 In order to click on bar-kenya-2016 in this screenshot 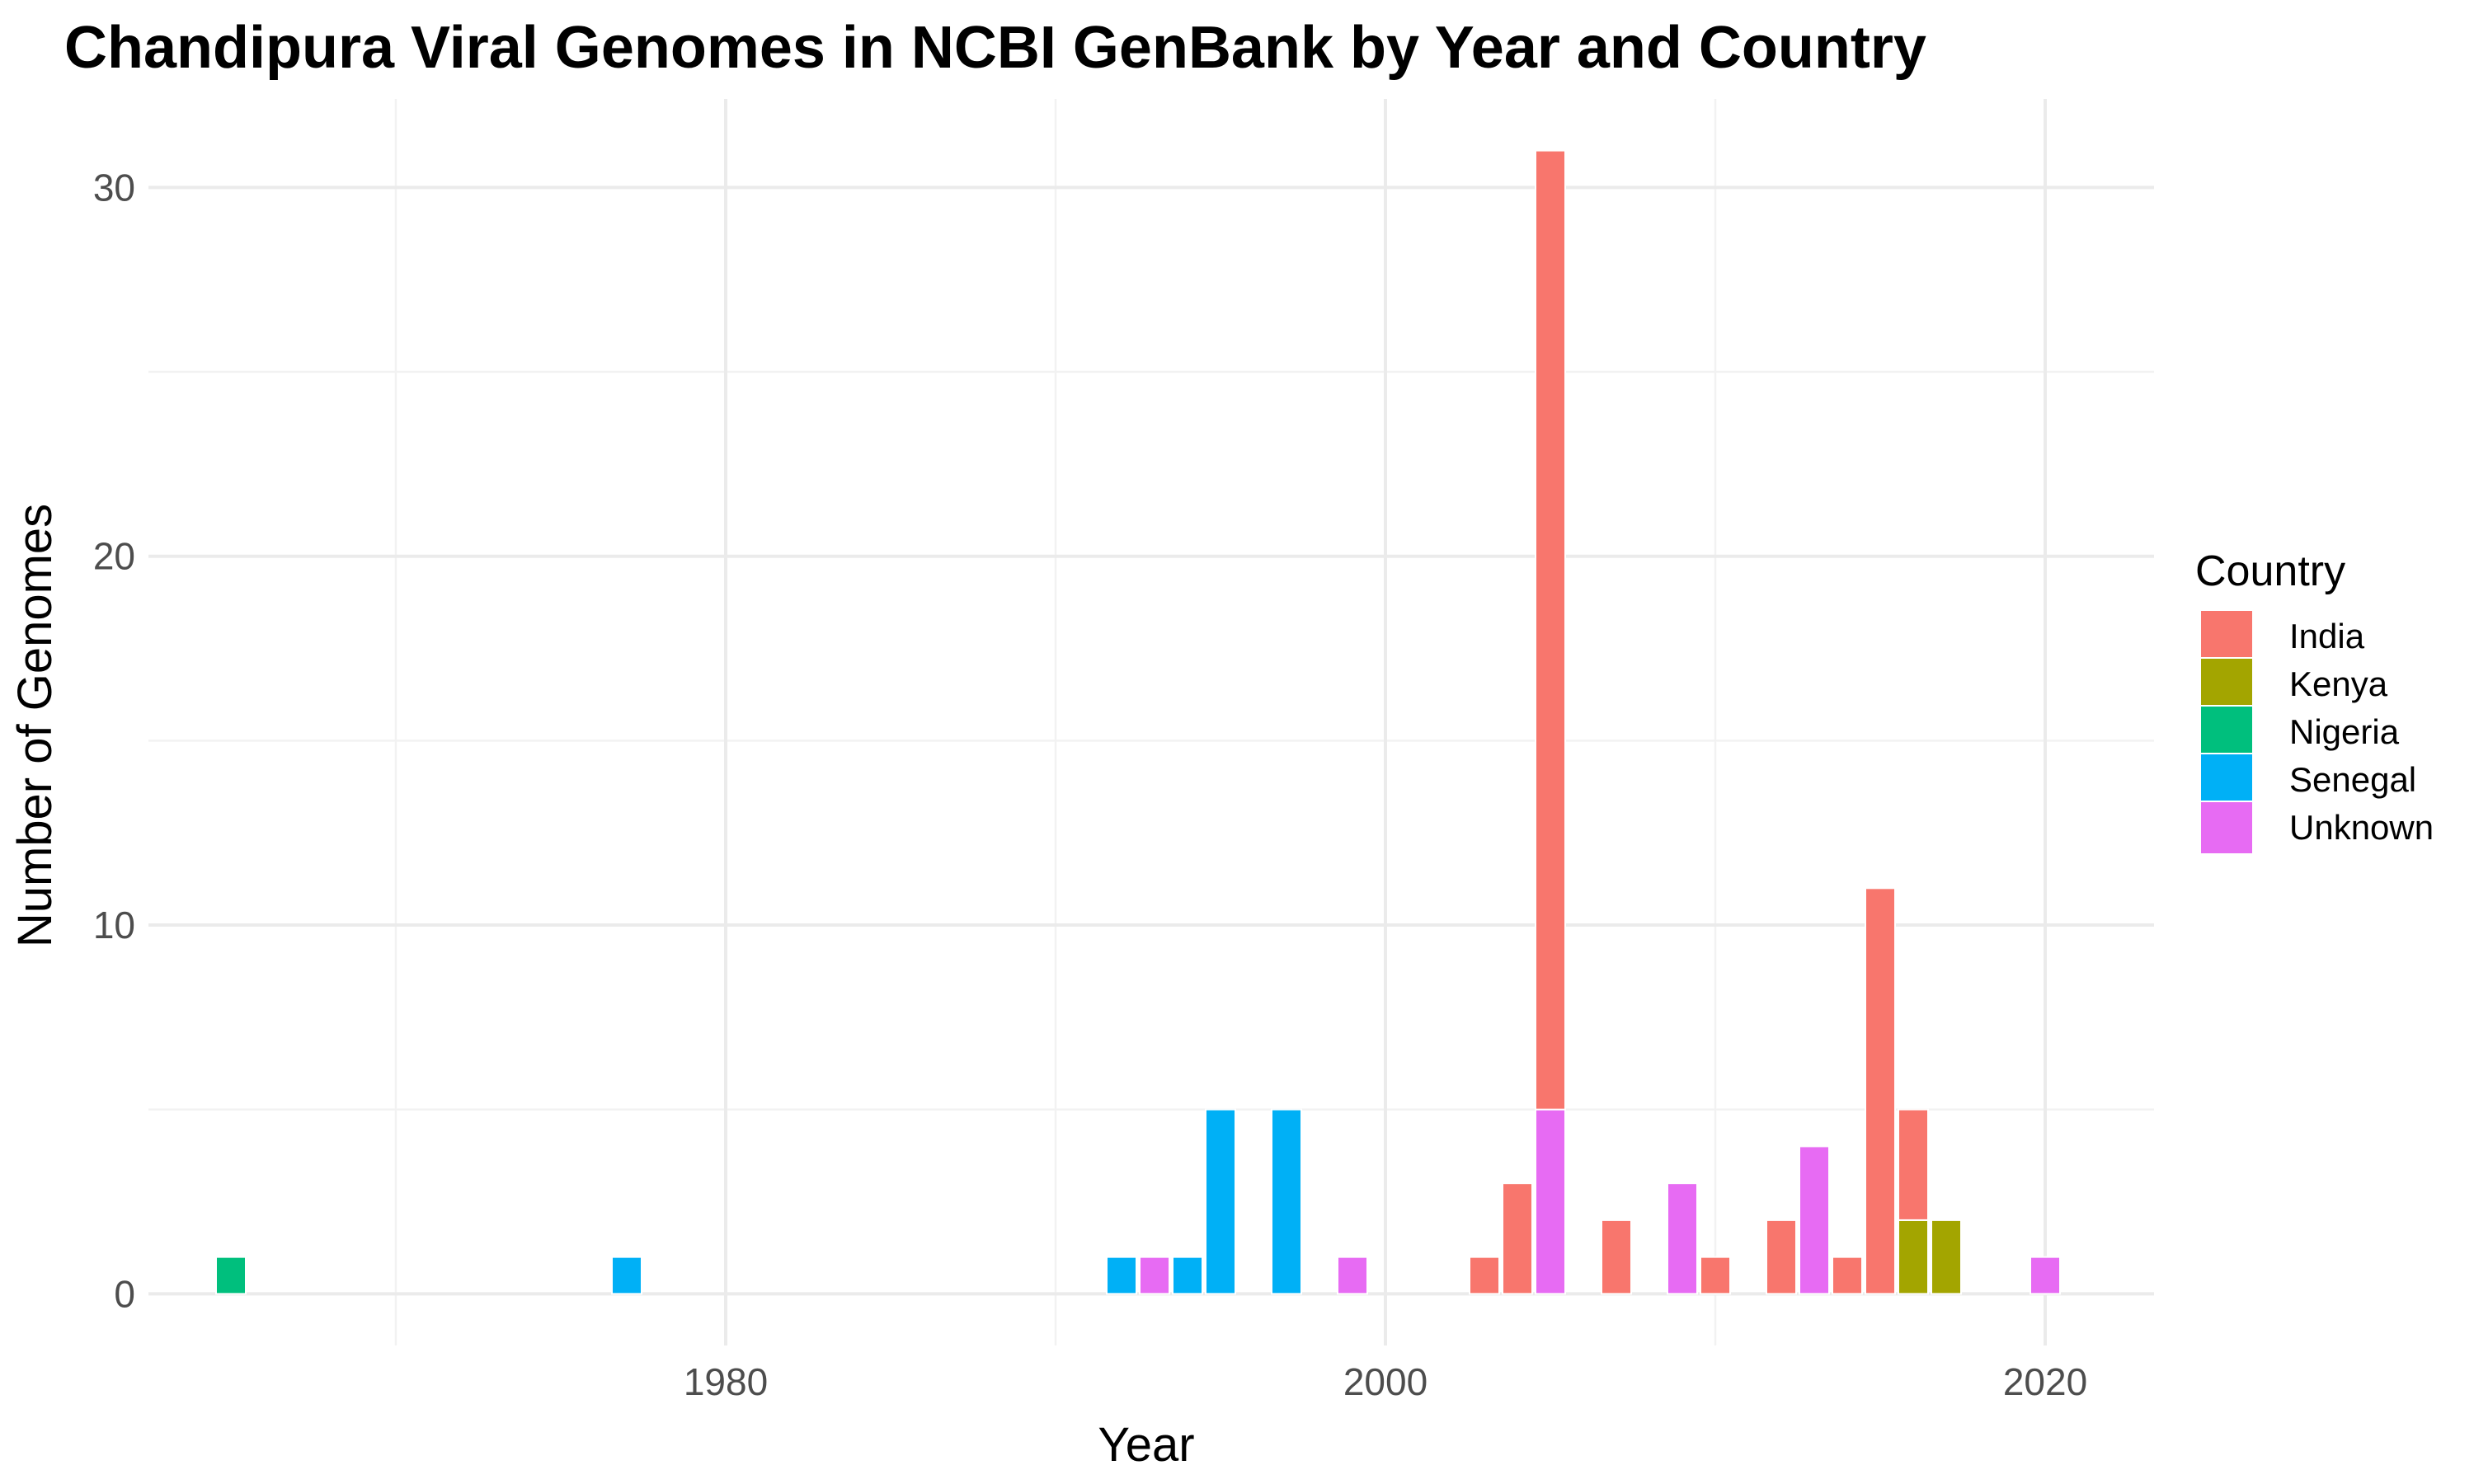, I will do `click(1913, 1257)`.